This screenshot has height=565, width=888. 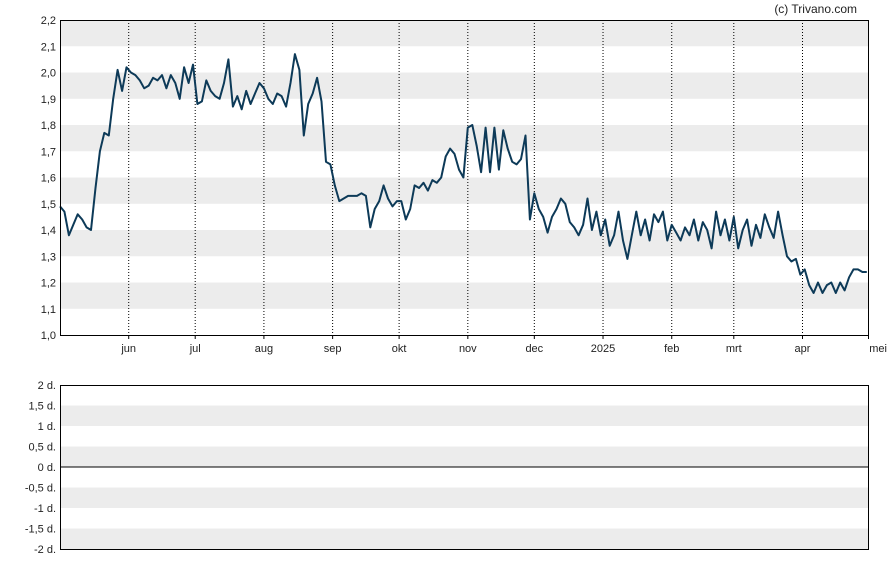 What do you see at coordinates (48, 284) in the screenshot?
I see `top-y-tick-label: 1,2` at bounding box center [48, 284].